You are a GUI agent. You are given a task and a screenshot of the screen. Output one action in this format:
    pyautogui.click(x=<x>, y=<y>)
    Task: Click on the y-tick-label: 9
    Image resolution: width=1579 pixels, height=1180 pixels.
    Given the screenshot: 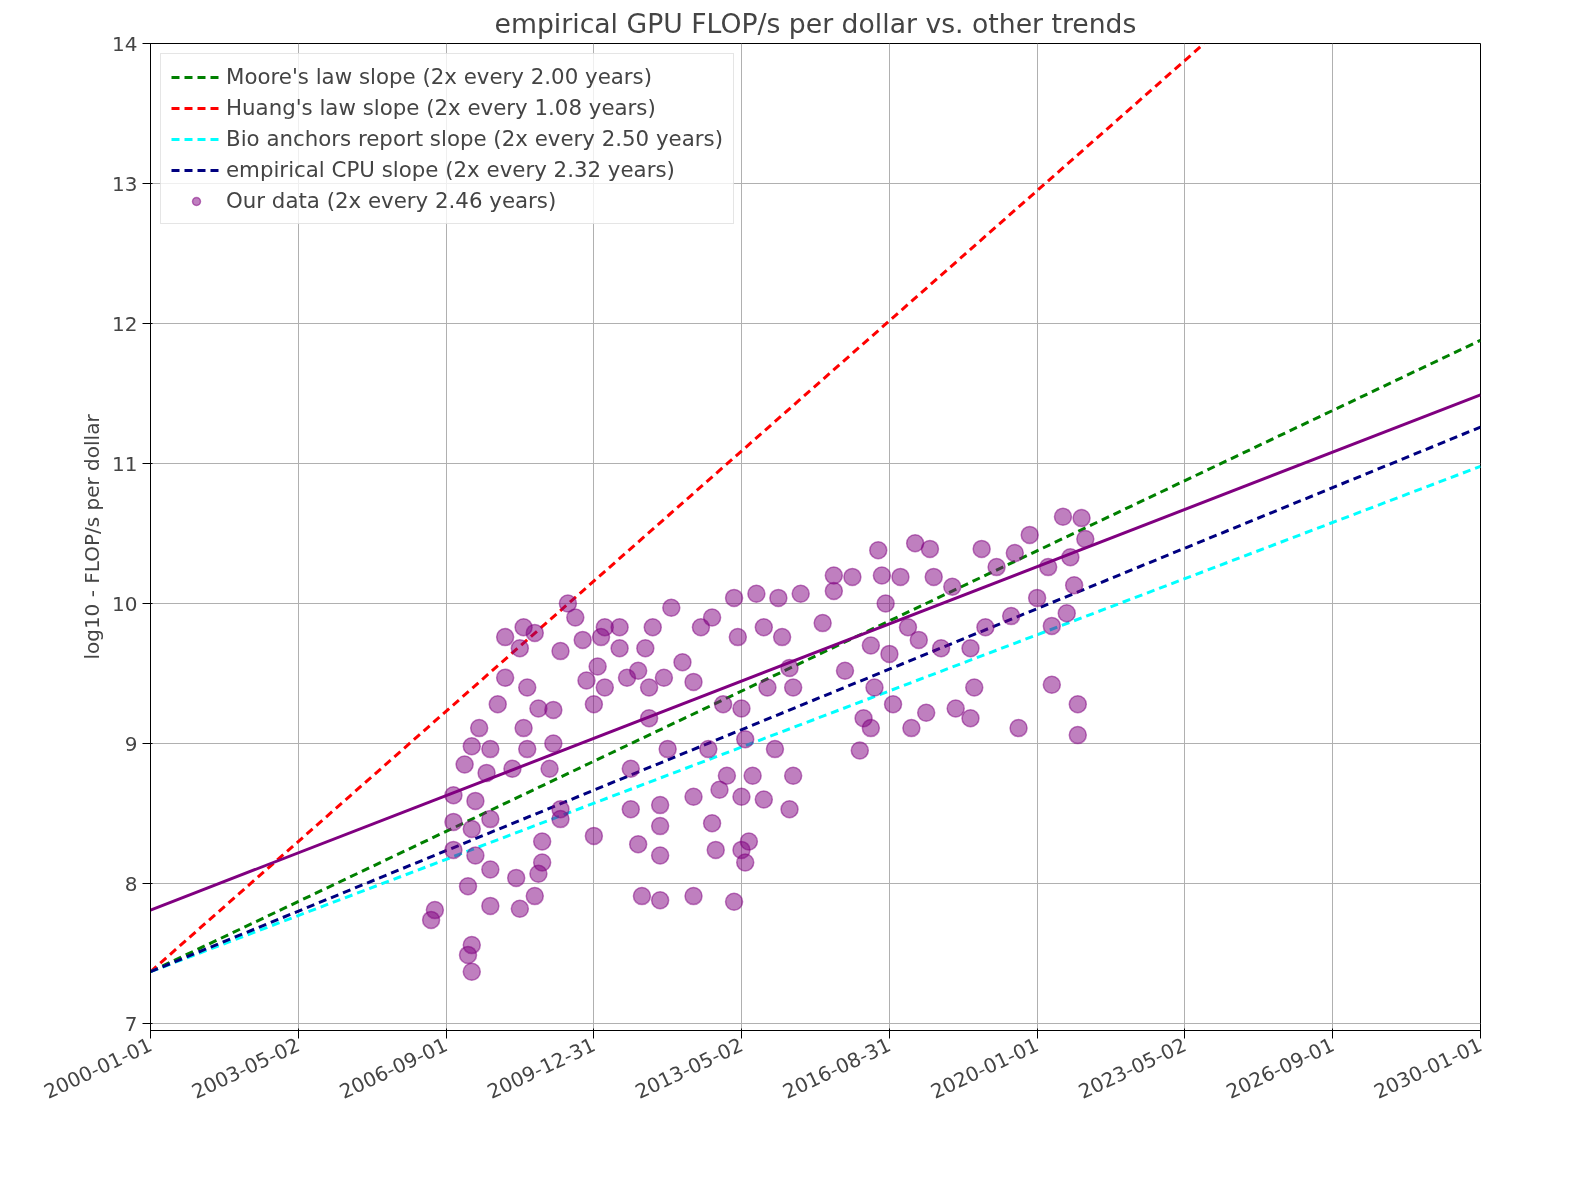 What is the action you would take?
    pyautogui.click(x=131, y=743)
    